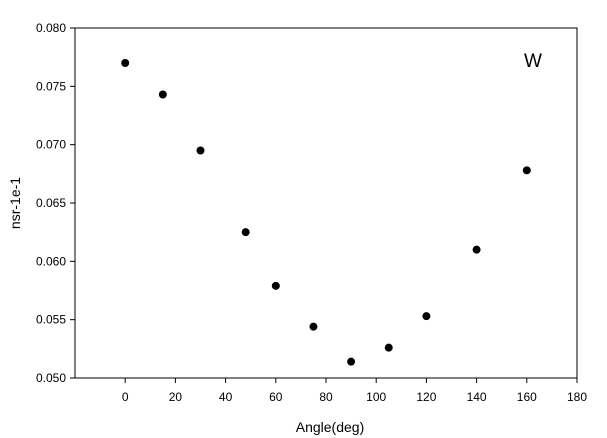 The image size is (607, 438). Describe the element at coordinates (326, 397) in the screenshot. I see `x-tick-label: 80` at that location.